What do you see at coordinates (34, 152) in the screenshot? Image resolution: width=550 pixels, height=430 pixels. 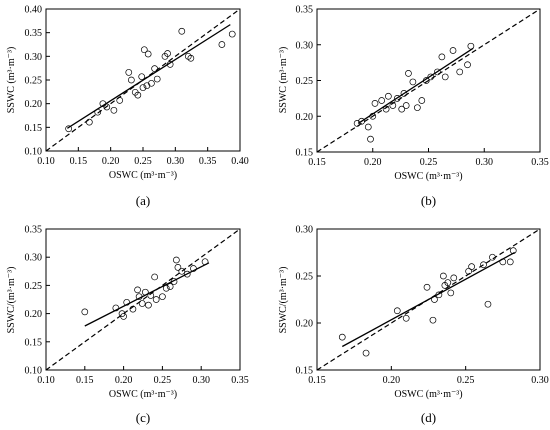 I see `y-tick-label: 0.10` at bounding box center [34, 152].